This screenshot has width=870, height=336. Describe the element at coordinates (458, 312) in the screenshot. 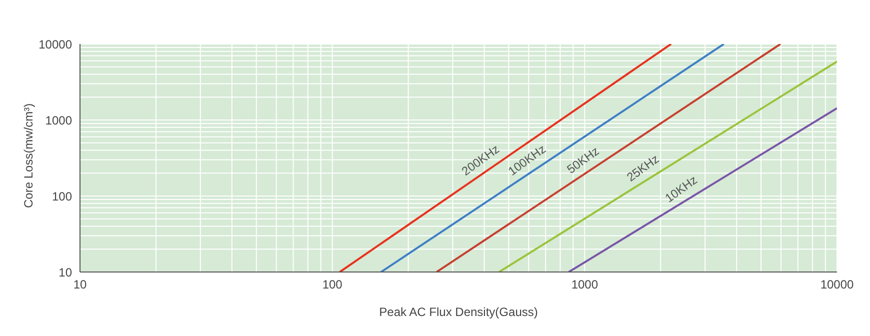

I see `x-axis-title: Peak AC Flux Density(Gauss)` at that location.